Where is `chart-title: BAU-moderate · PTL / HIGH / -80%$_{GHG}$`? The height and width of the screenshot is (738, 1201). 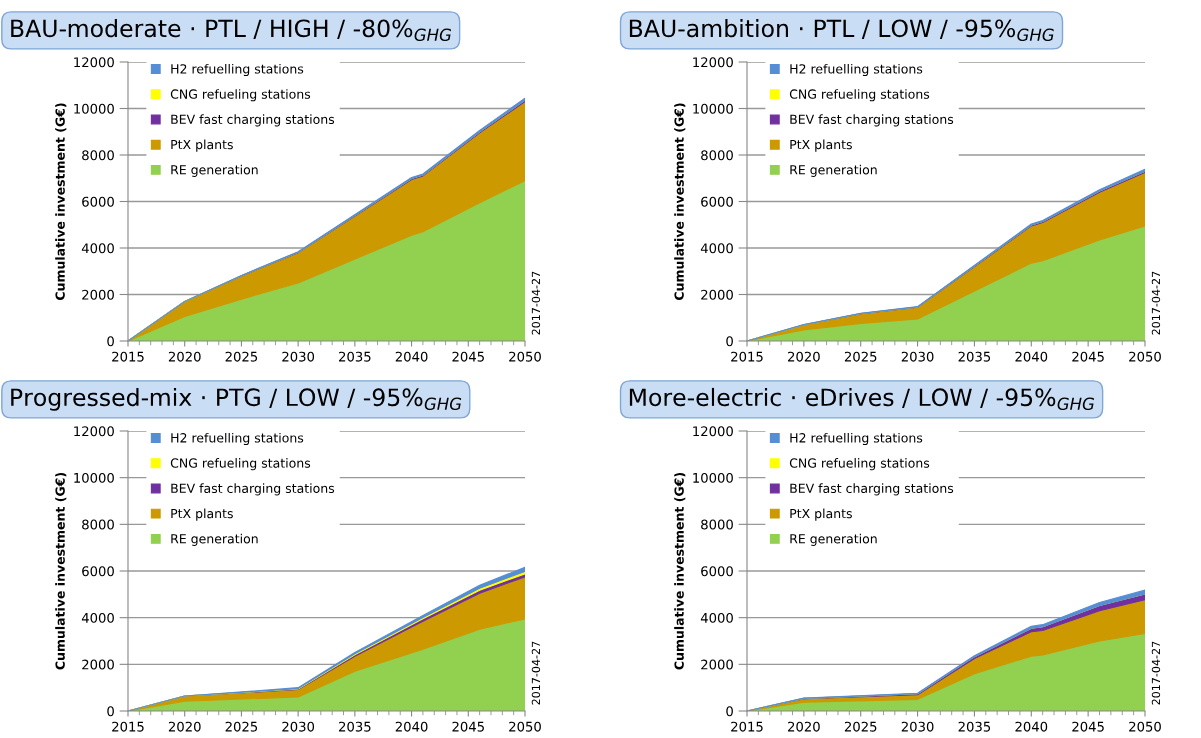 chart-title: BAU-moderate · PTL / HIGH / -80%$_{GHG}$ is located at coordinates (231, 30).